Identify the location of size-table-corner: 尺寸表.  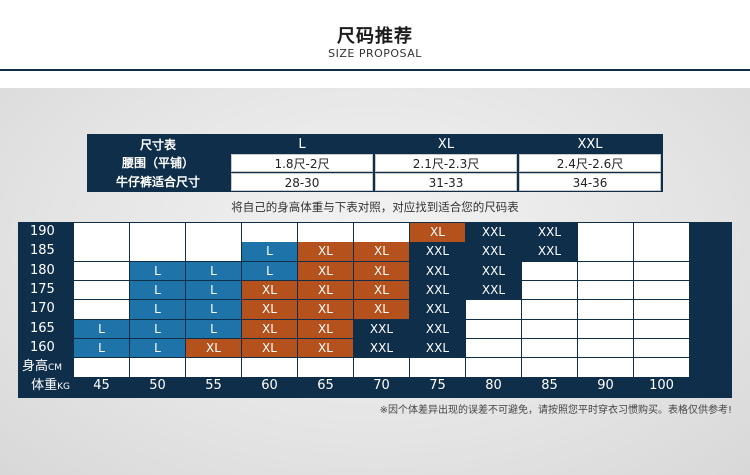
(157, 145).